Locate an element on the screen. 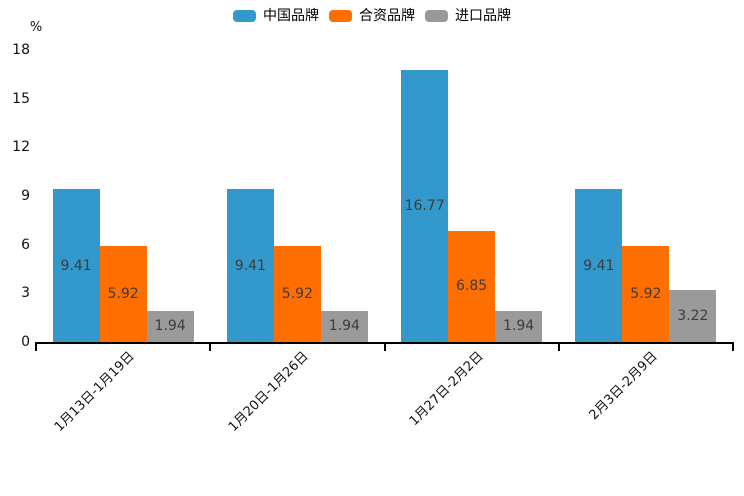 Image resolution: width=744 pixels, height=496 pixels. y-axis-tick-label: 18 is located at coordinates (21, 50).